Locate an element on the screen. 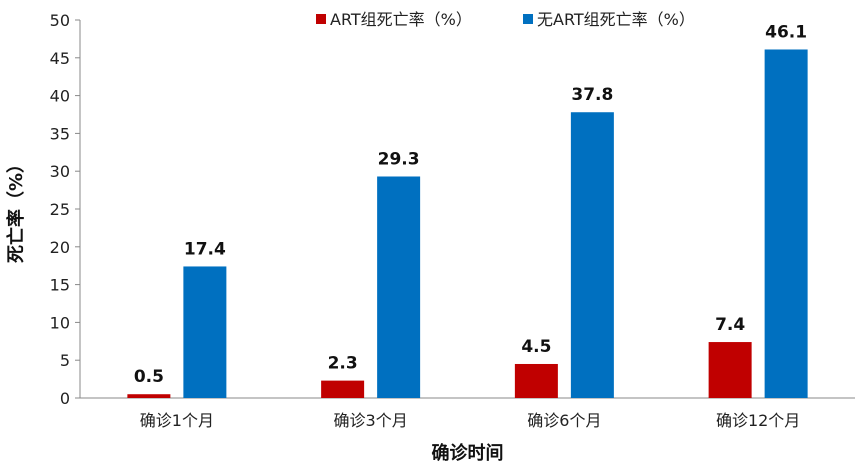  y-axis-ticks: 0 5 10 15 20 25 30 35 40 45 50 is located at coordinates (65, 209).